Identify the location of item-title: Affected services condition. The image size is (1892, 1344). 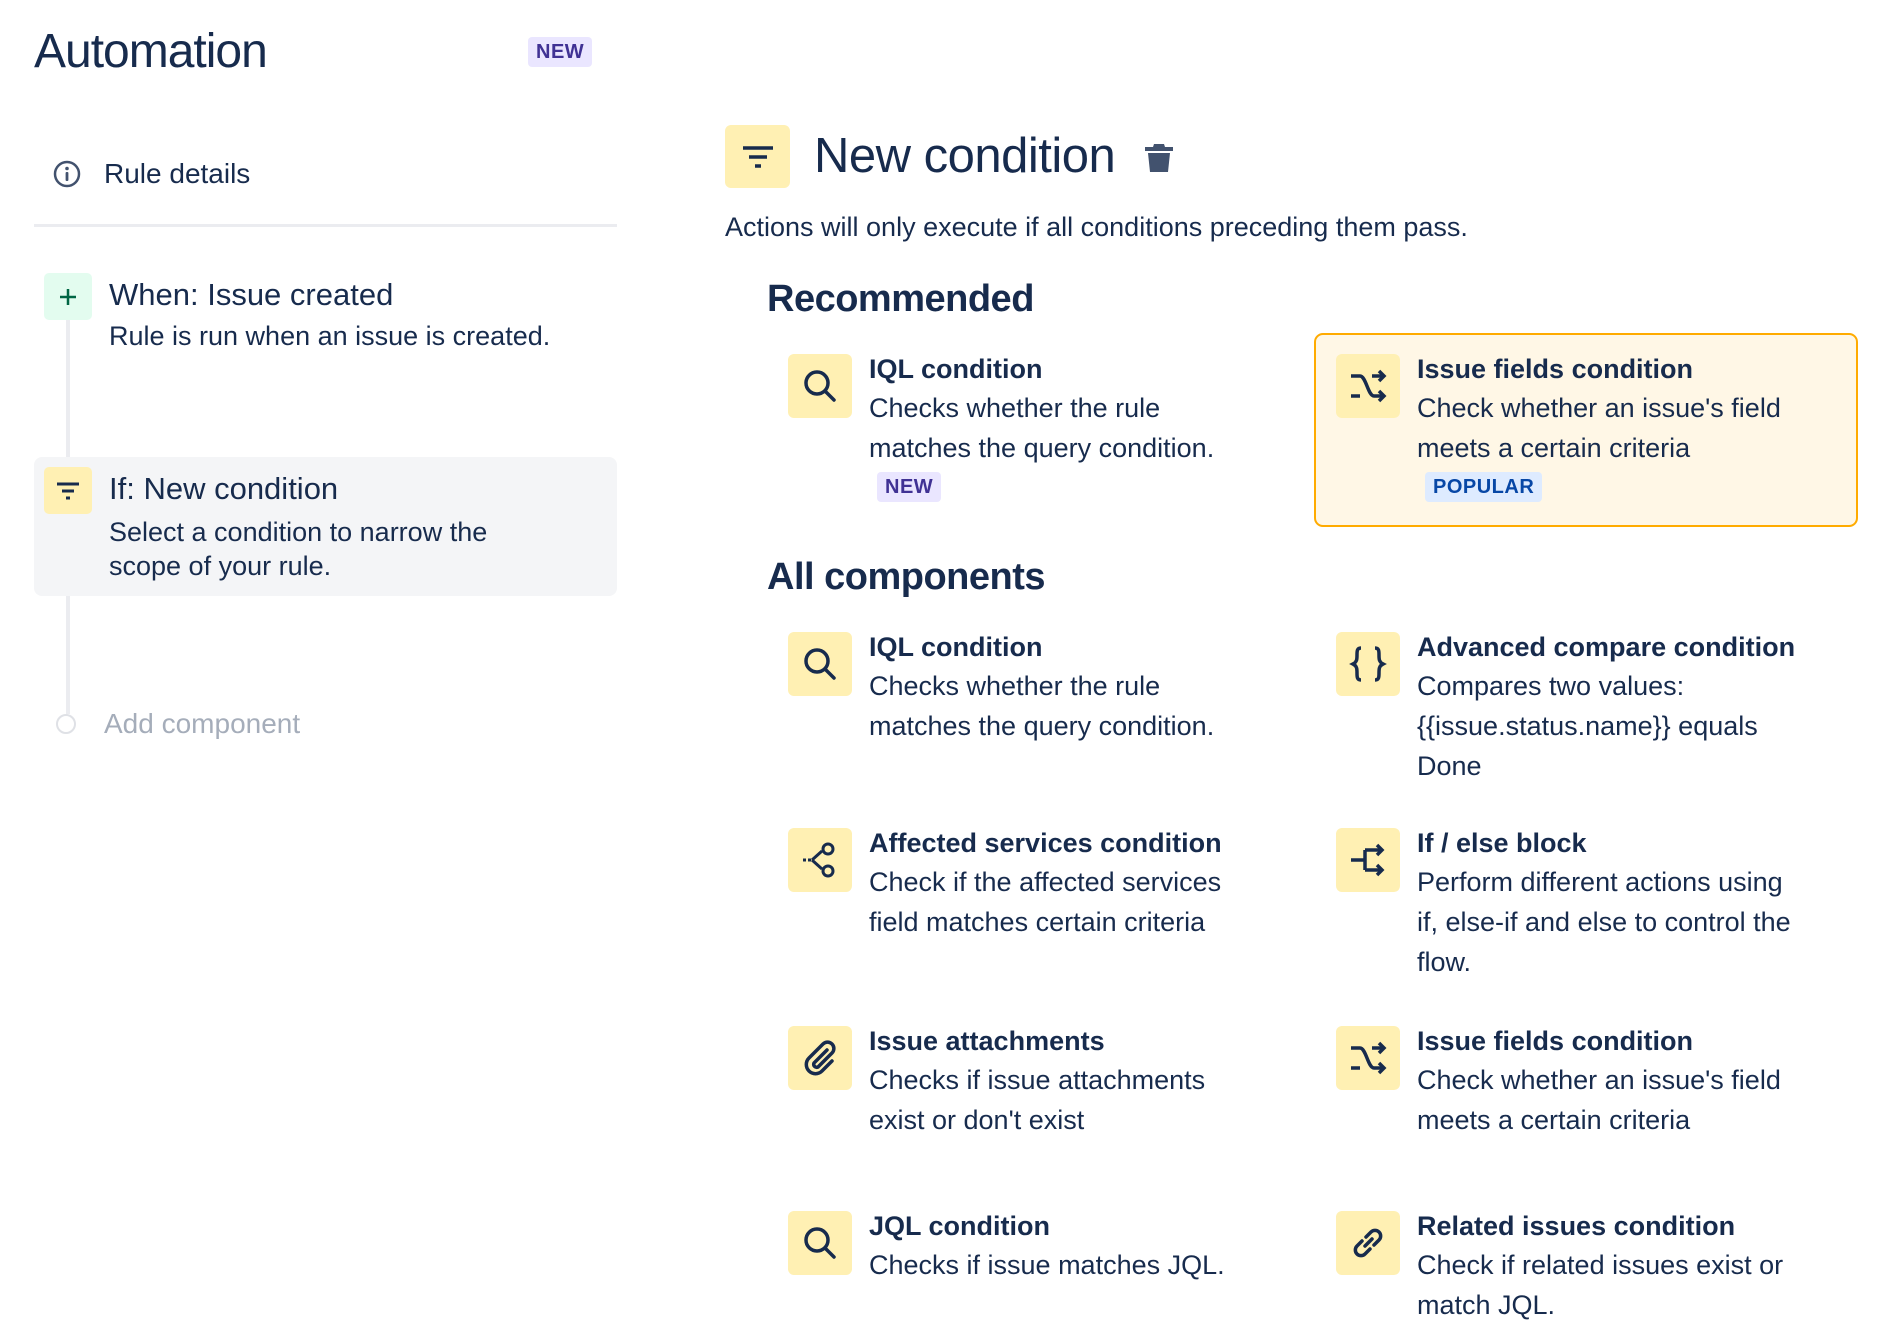
(1045, 843).